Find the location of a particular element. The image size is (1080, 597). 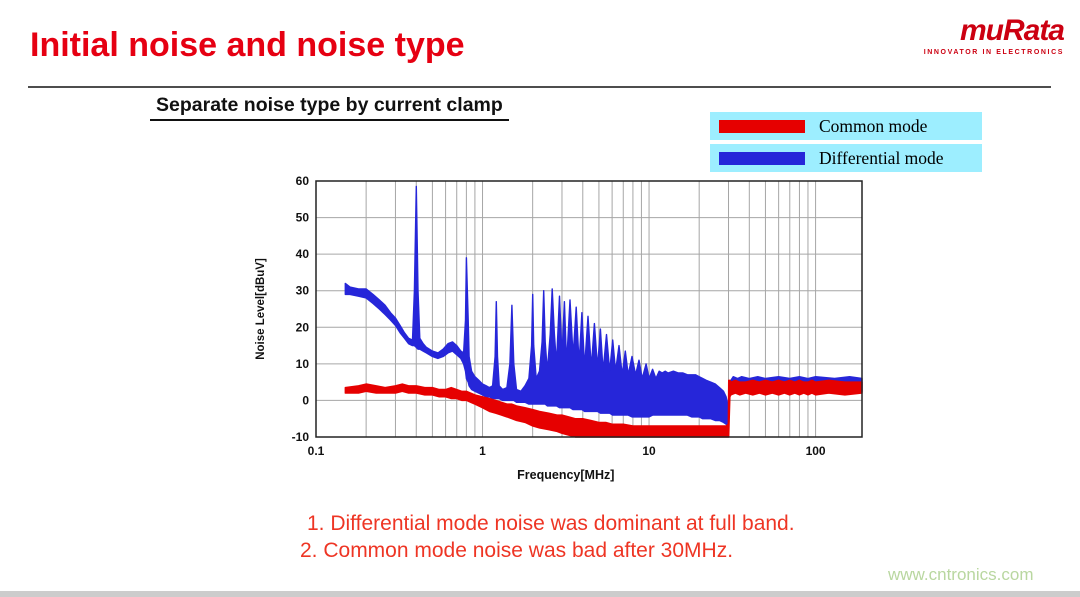

legend-item-differential-mode: Differential mode is located at coordinates (846, 158).